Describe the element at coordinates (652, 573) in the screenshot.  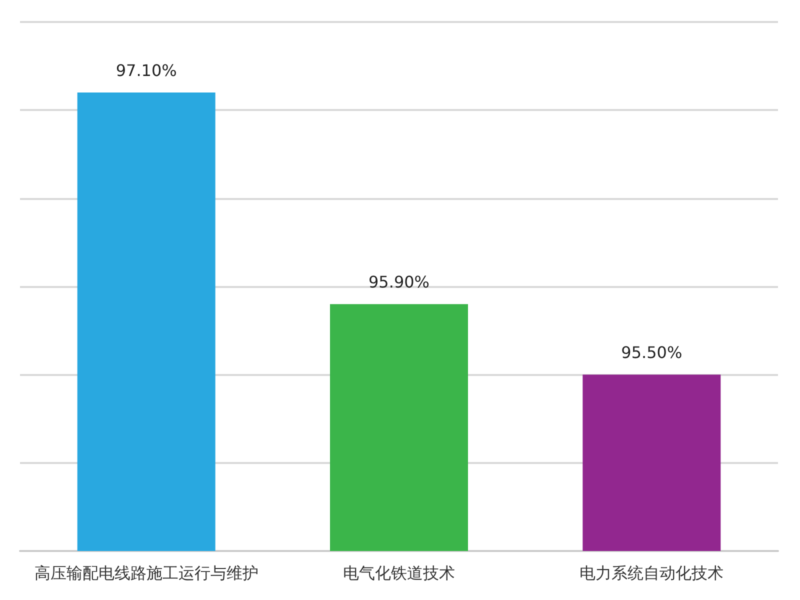
I see `x-tick-label: 电力系统自动化技术` at that location.